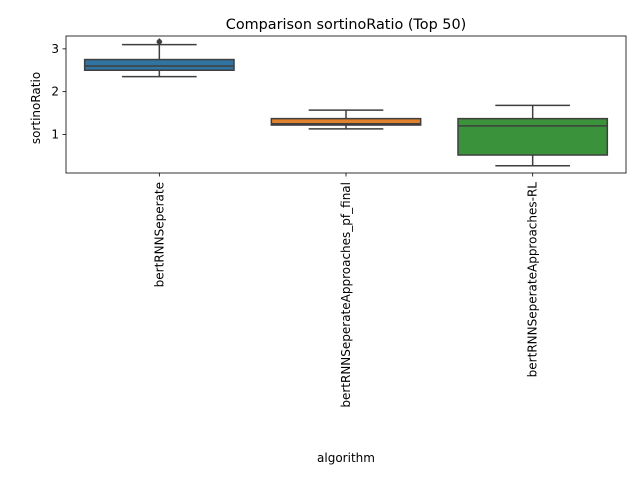 This screenshot has height=480, width=640. Describe the element at coordinates (346, 458) in the screenshot. I see `x-axis-label: algorithm` at that location.